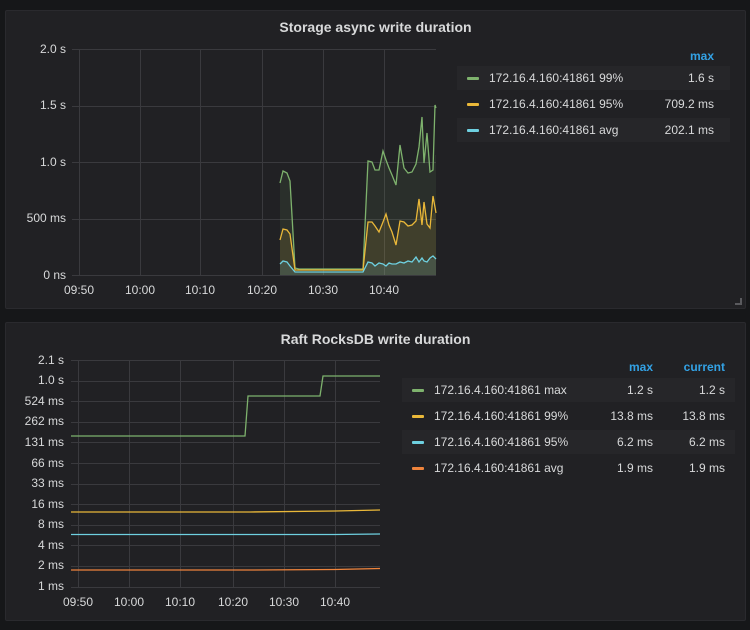 Image resolution: width=750 pixels, height=630 pixels. What do you see at coordinates (52, 49) in the screenshot?
I see `y-tick: 2.0 s` at bounding box center [52, 49].